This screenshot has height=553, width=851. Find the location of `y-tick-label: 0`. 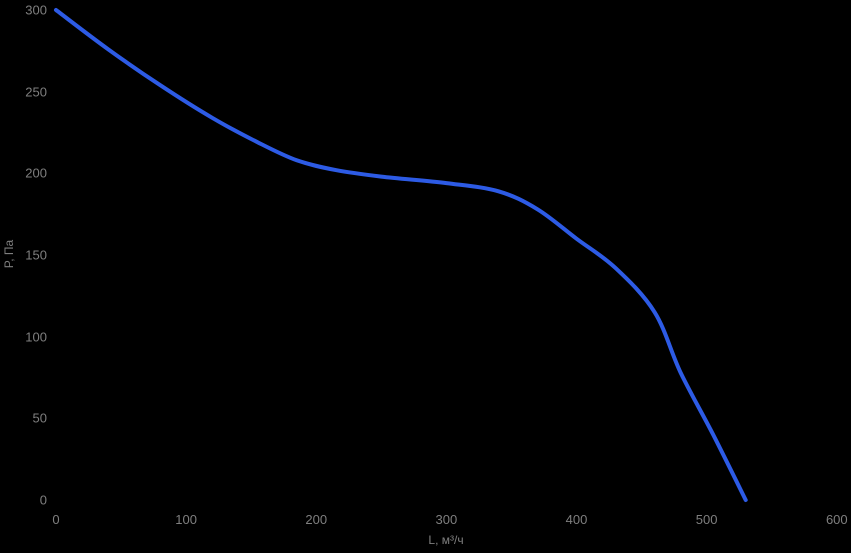

y-tick-label: 0 is located at coordinates (43, 500).